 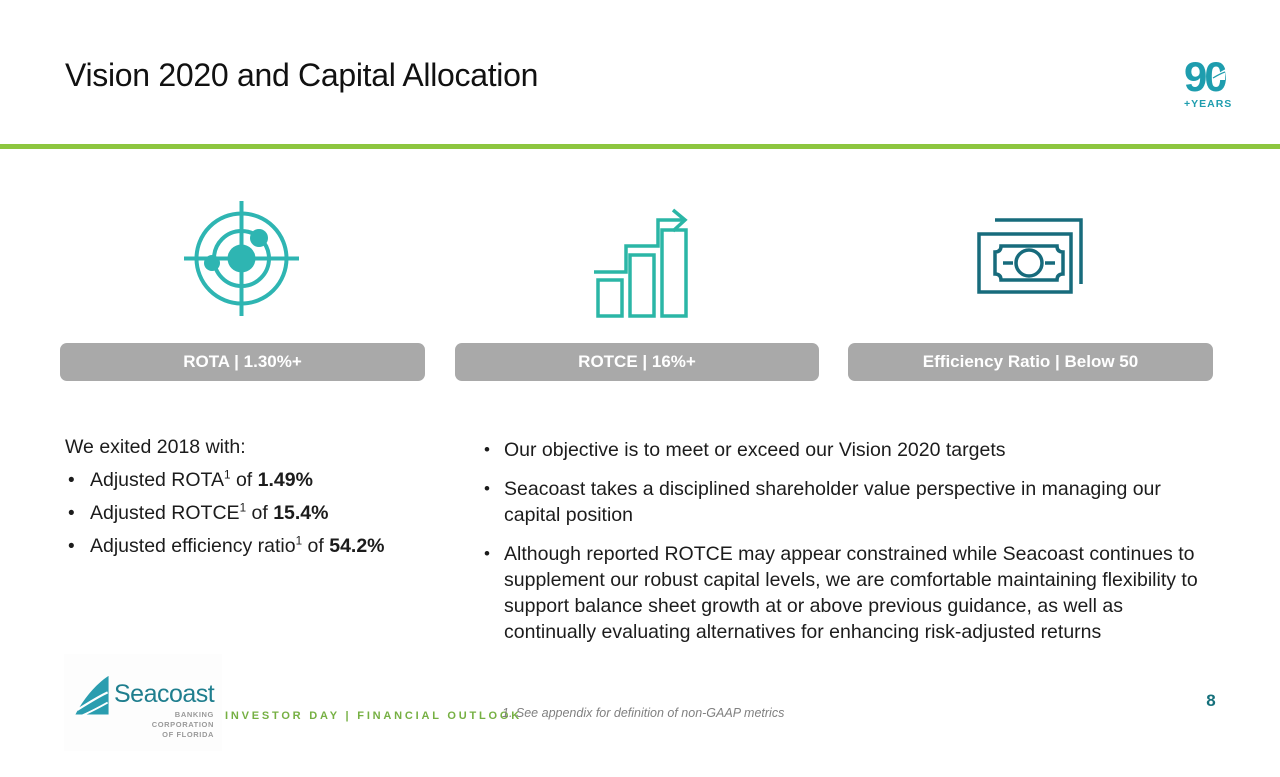 I want to click on anniversary-number: 90, so click(x=1206, y=76).